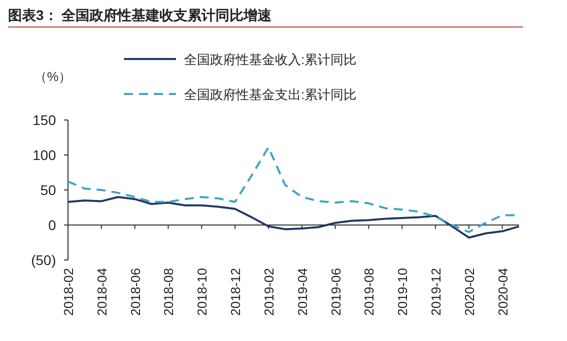  Describe the element at coordinates (302, 292) in the screenshot. I see `x-tick-label: 2019-04` at that location.